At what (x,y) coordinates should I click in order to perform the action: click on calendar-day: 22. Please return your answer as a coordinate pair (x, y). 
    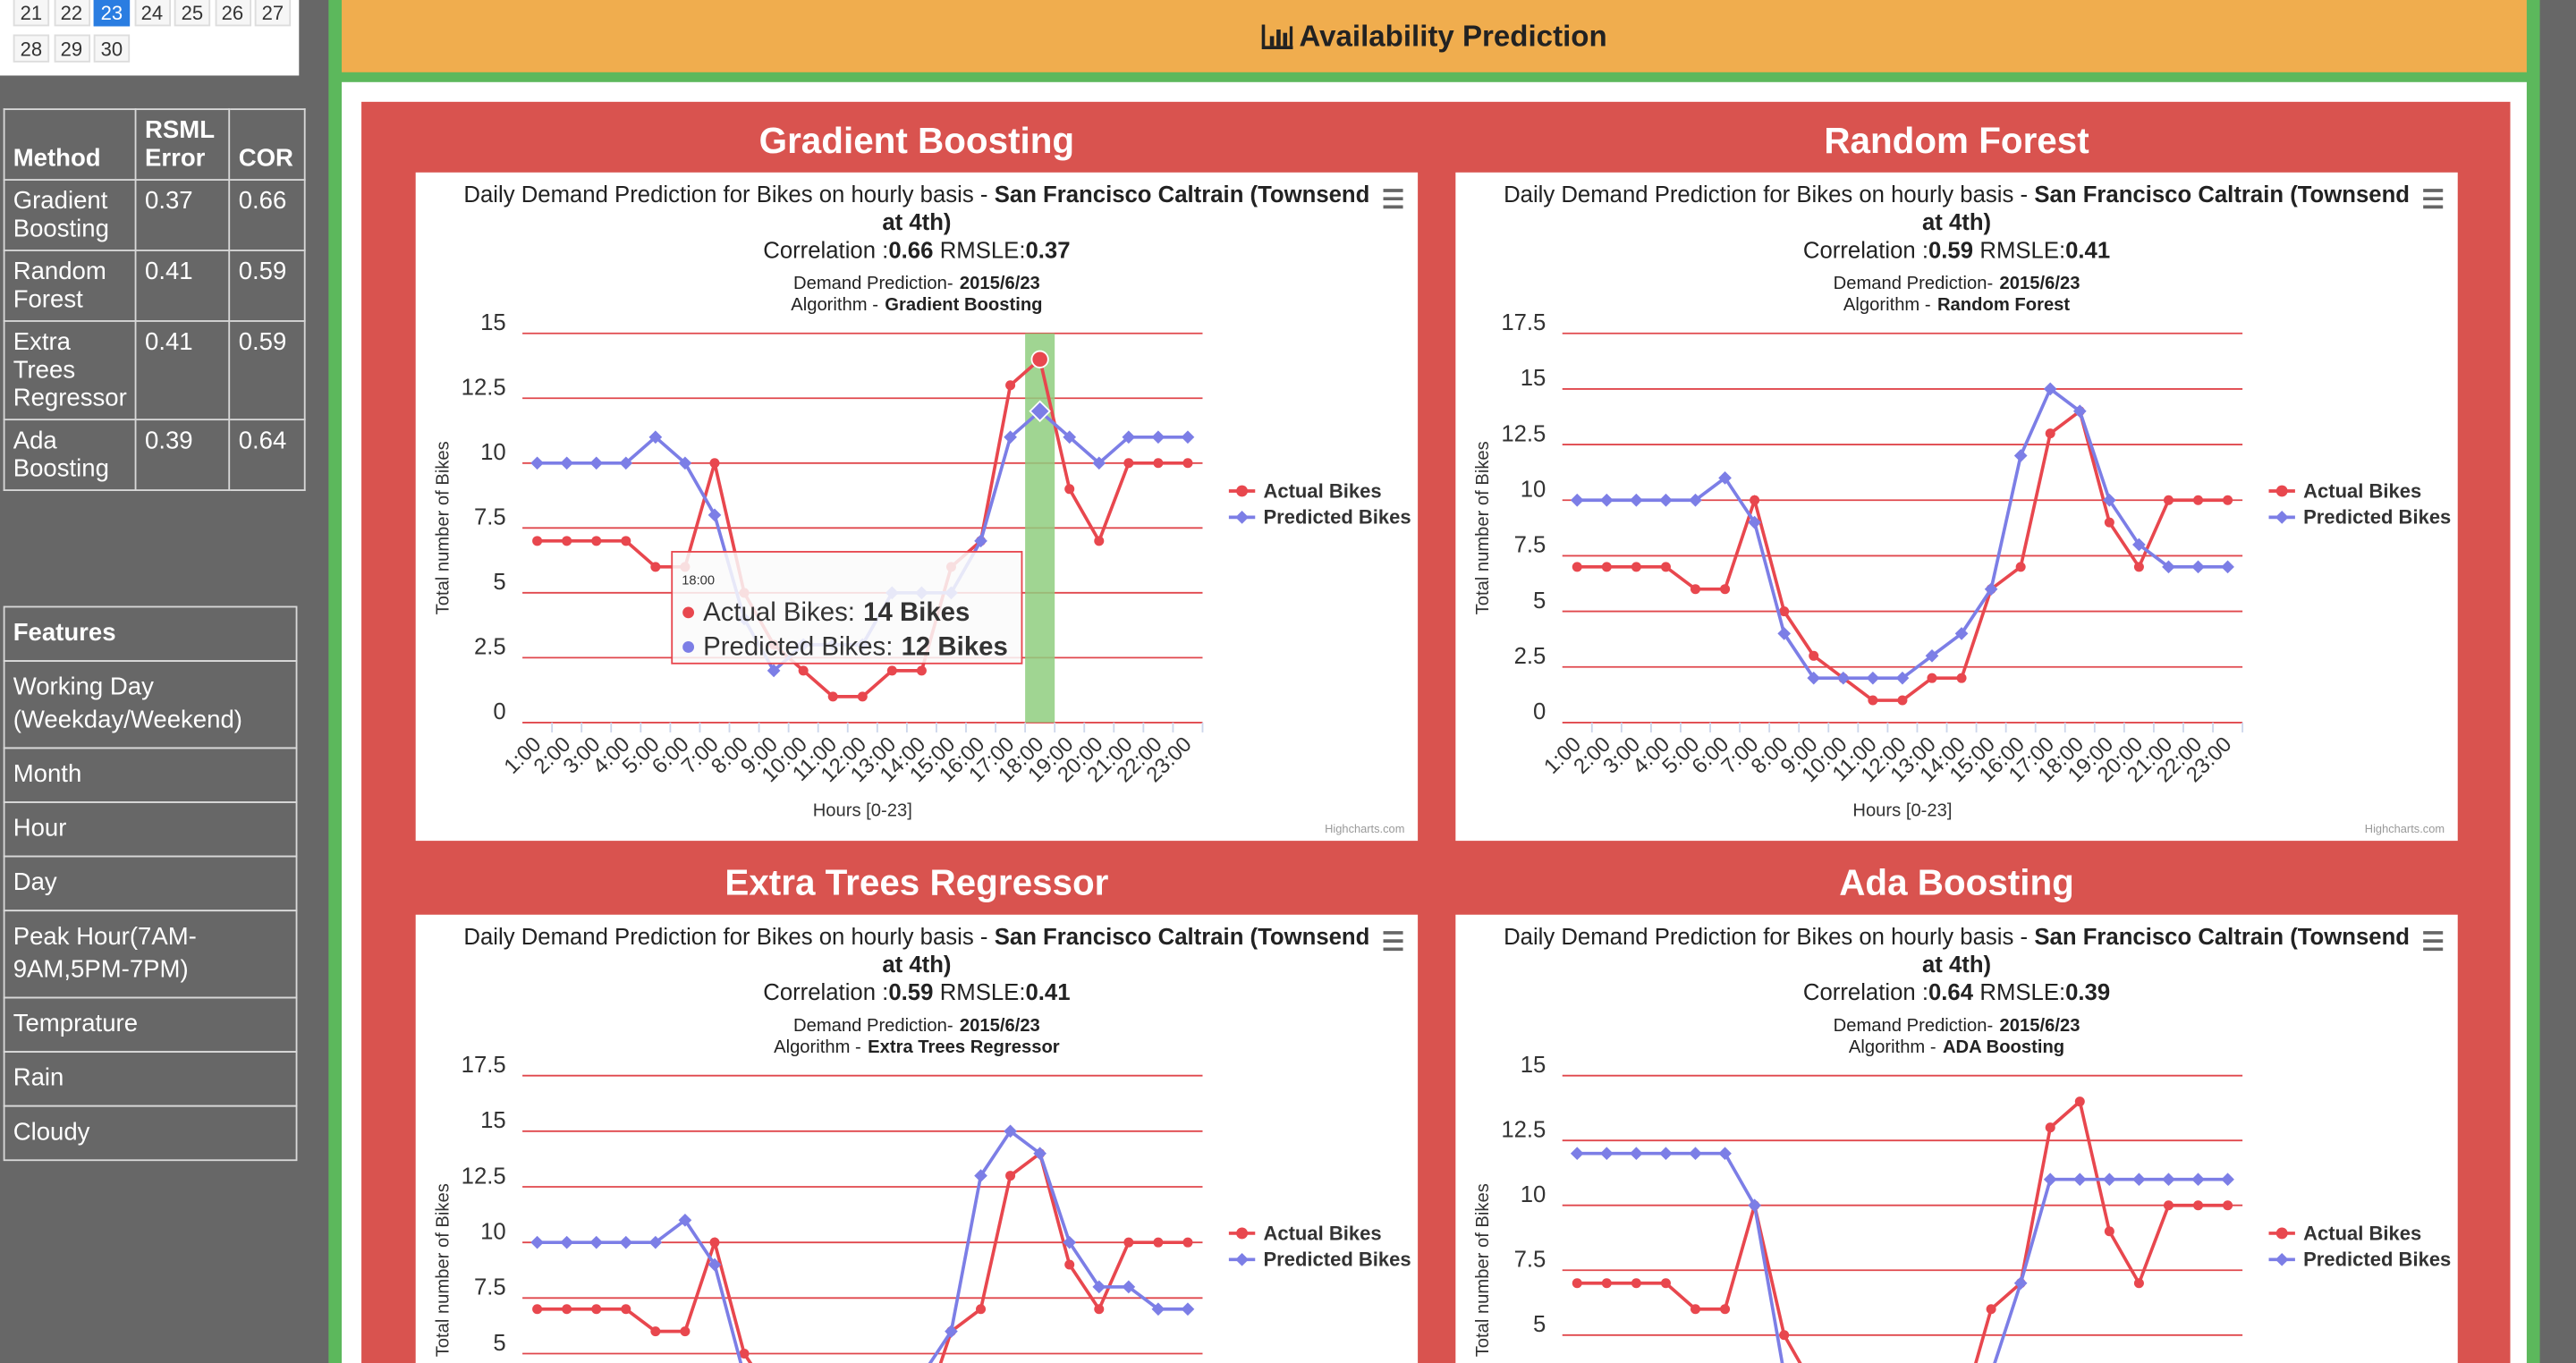
    Looking at the image, I should click on (71, 14).